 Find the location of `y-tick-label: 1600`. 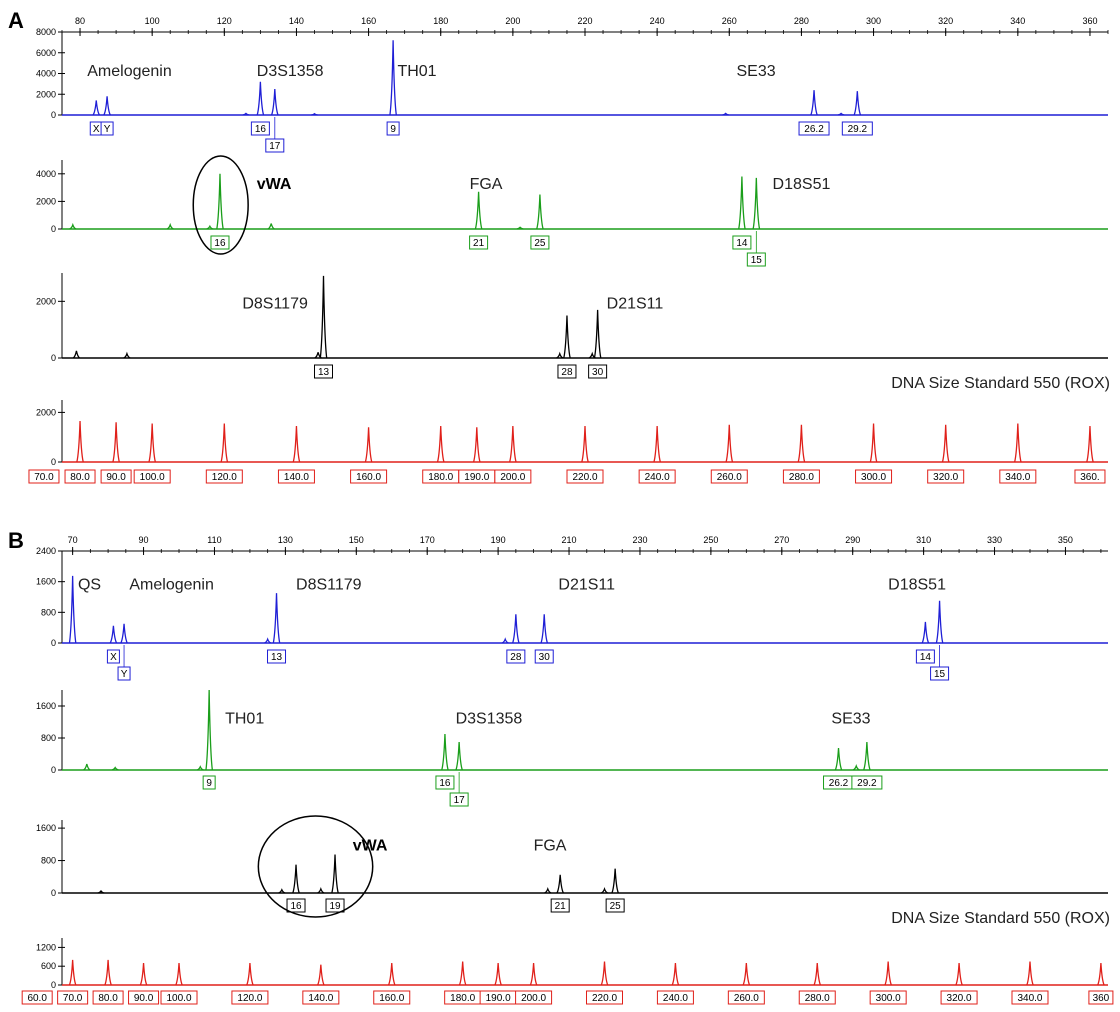

y-tick-label: 1600 is located at coordinates (46, 582).